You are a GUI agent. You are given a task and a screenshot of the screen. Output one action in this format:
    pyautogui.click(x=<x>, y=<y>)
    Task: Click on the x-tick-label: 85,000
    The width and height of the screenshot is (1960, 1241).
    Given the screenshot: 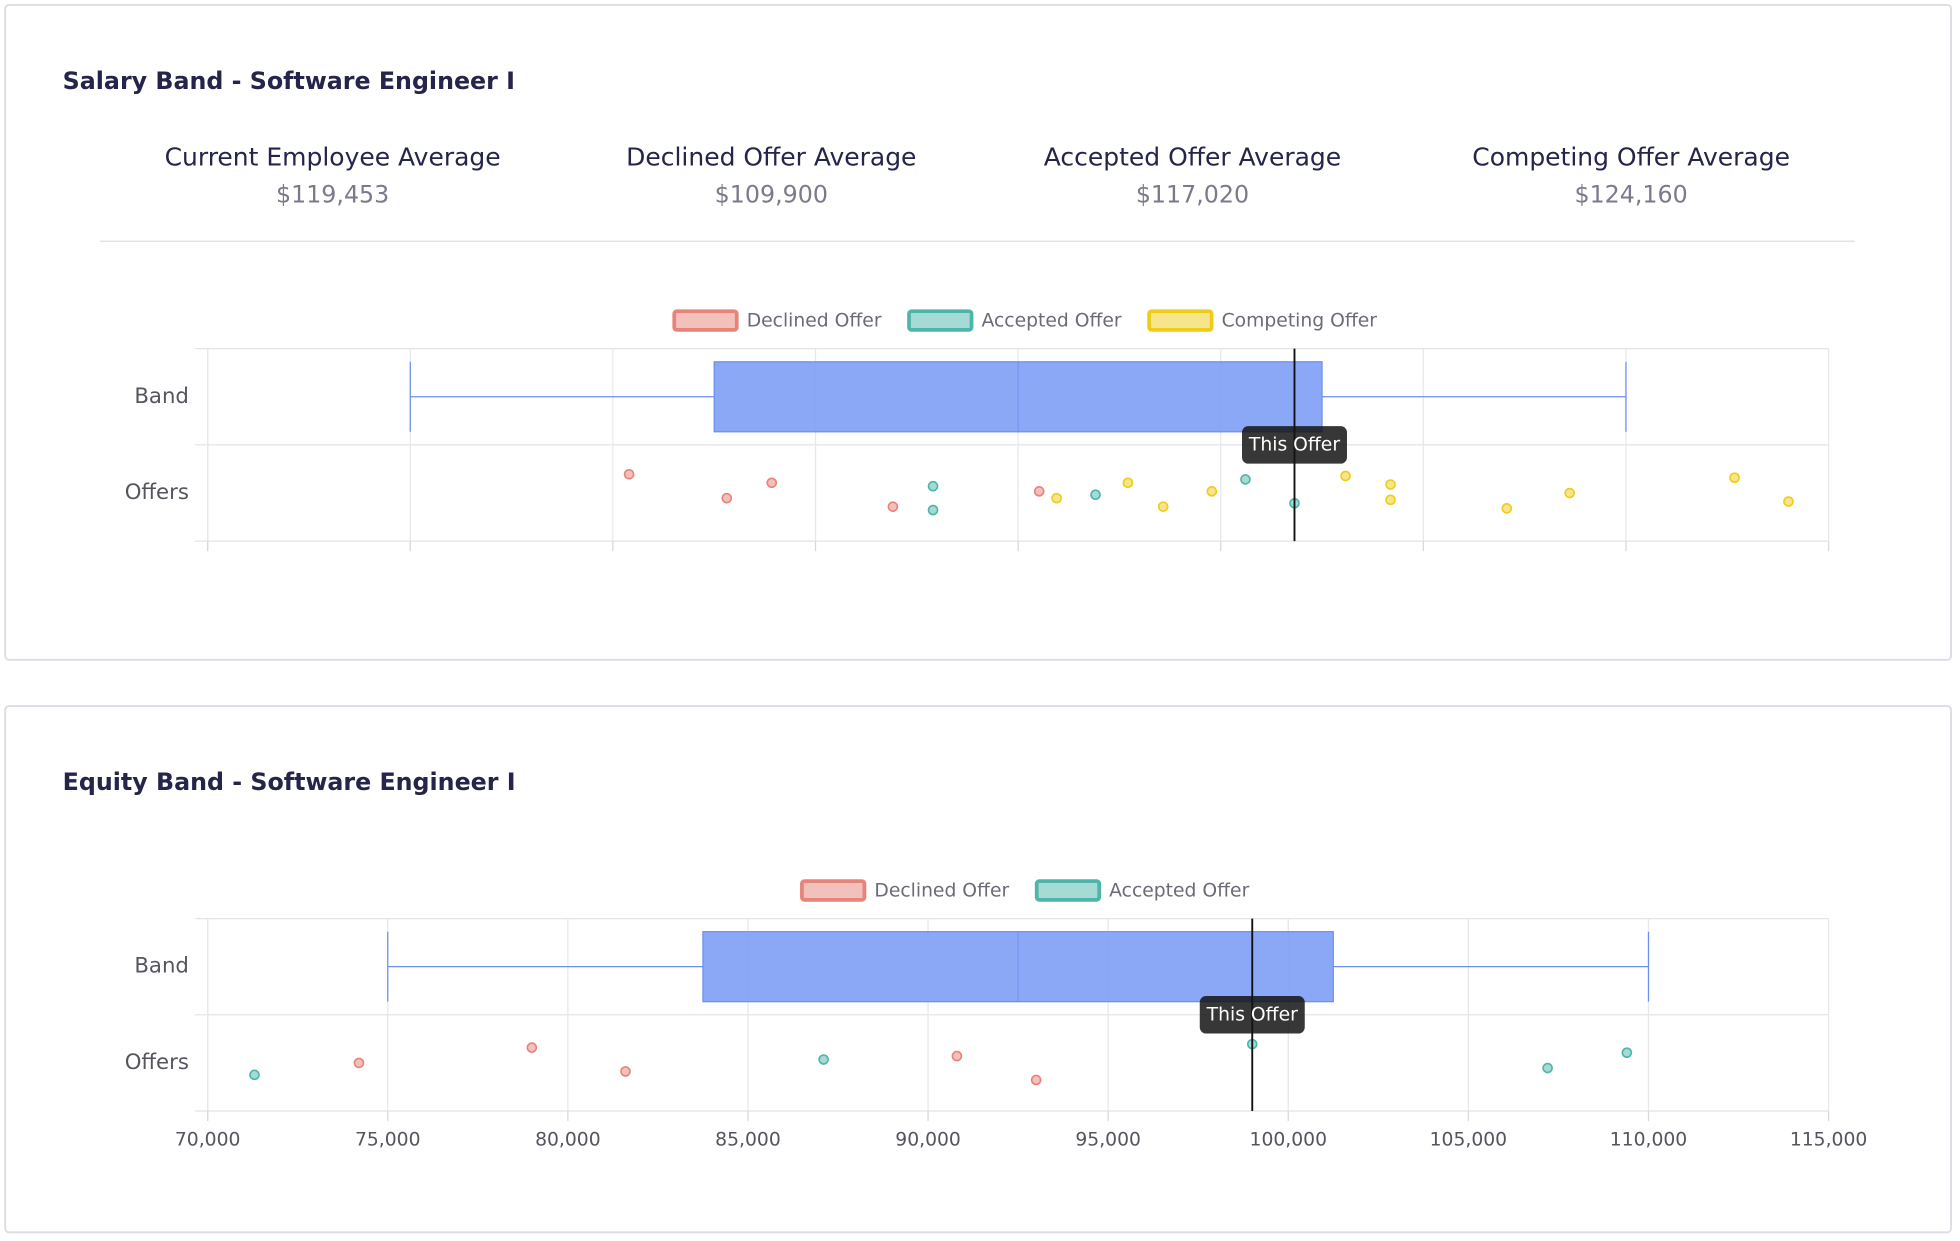 What is the action you would take?
    pyautogui.click(x=748, y=1139)
    